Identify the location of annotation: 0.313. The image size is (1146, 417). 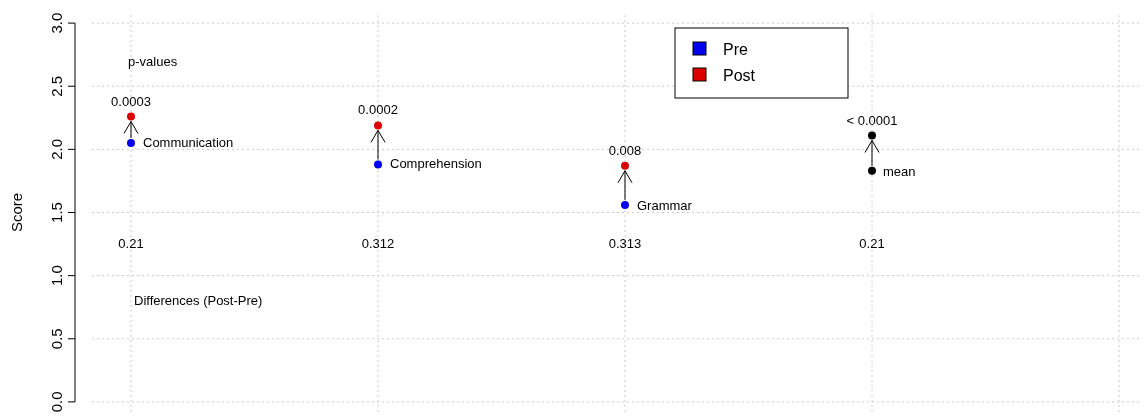
(625, 243).